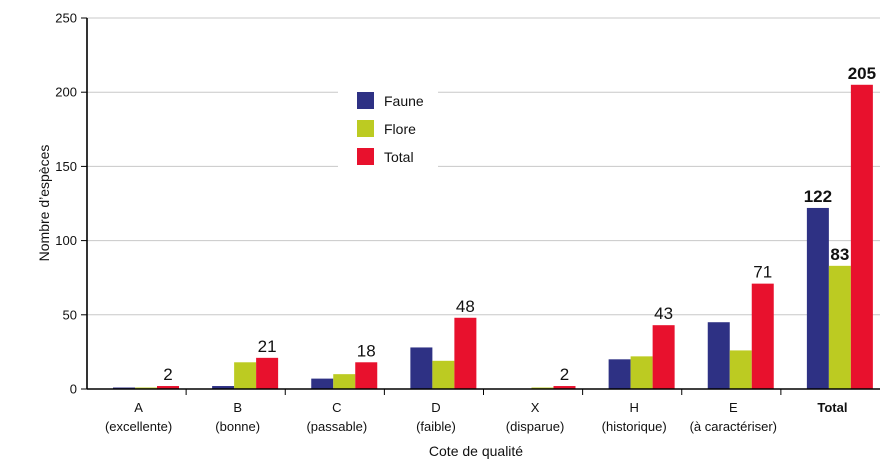 The width and height of the screenshot is (895, 466). I want to click on legend-swatch-total, so click(365, 156).